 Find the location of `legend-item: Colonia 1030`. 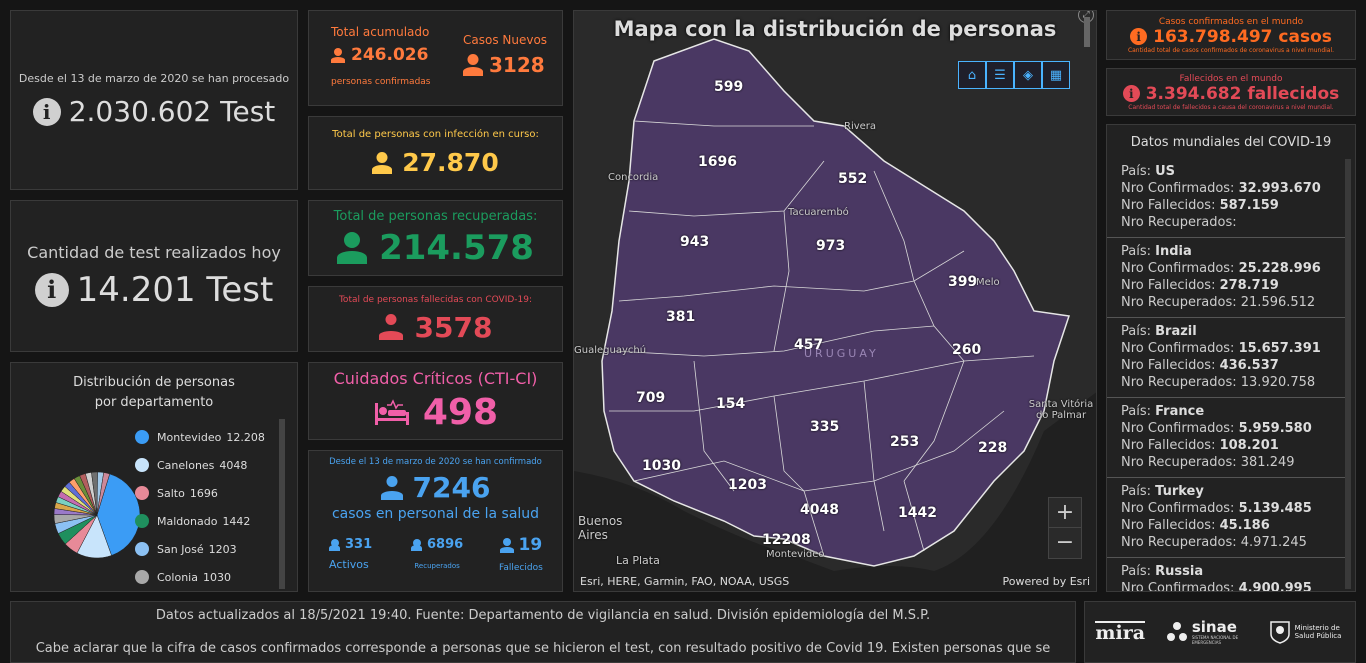

legend-item: Colonia 1030 is located at coordinates (200, 577).